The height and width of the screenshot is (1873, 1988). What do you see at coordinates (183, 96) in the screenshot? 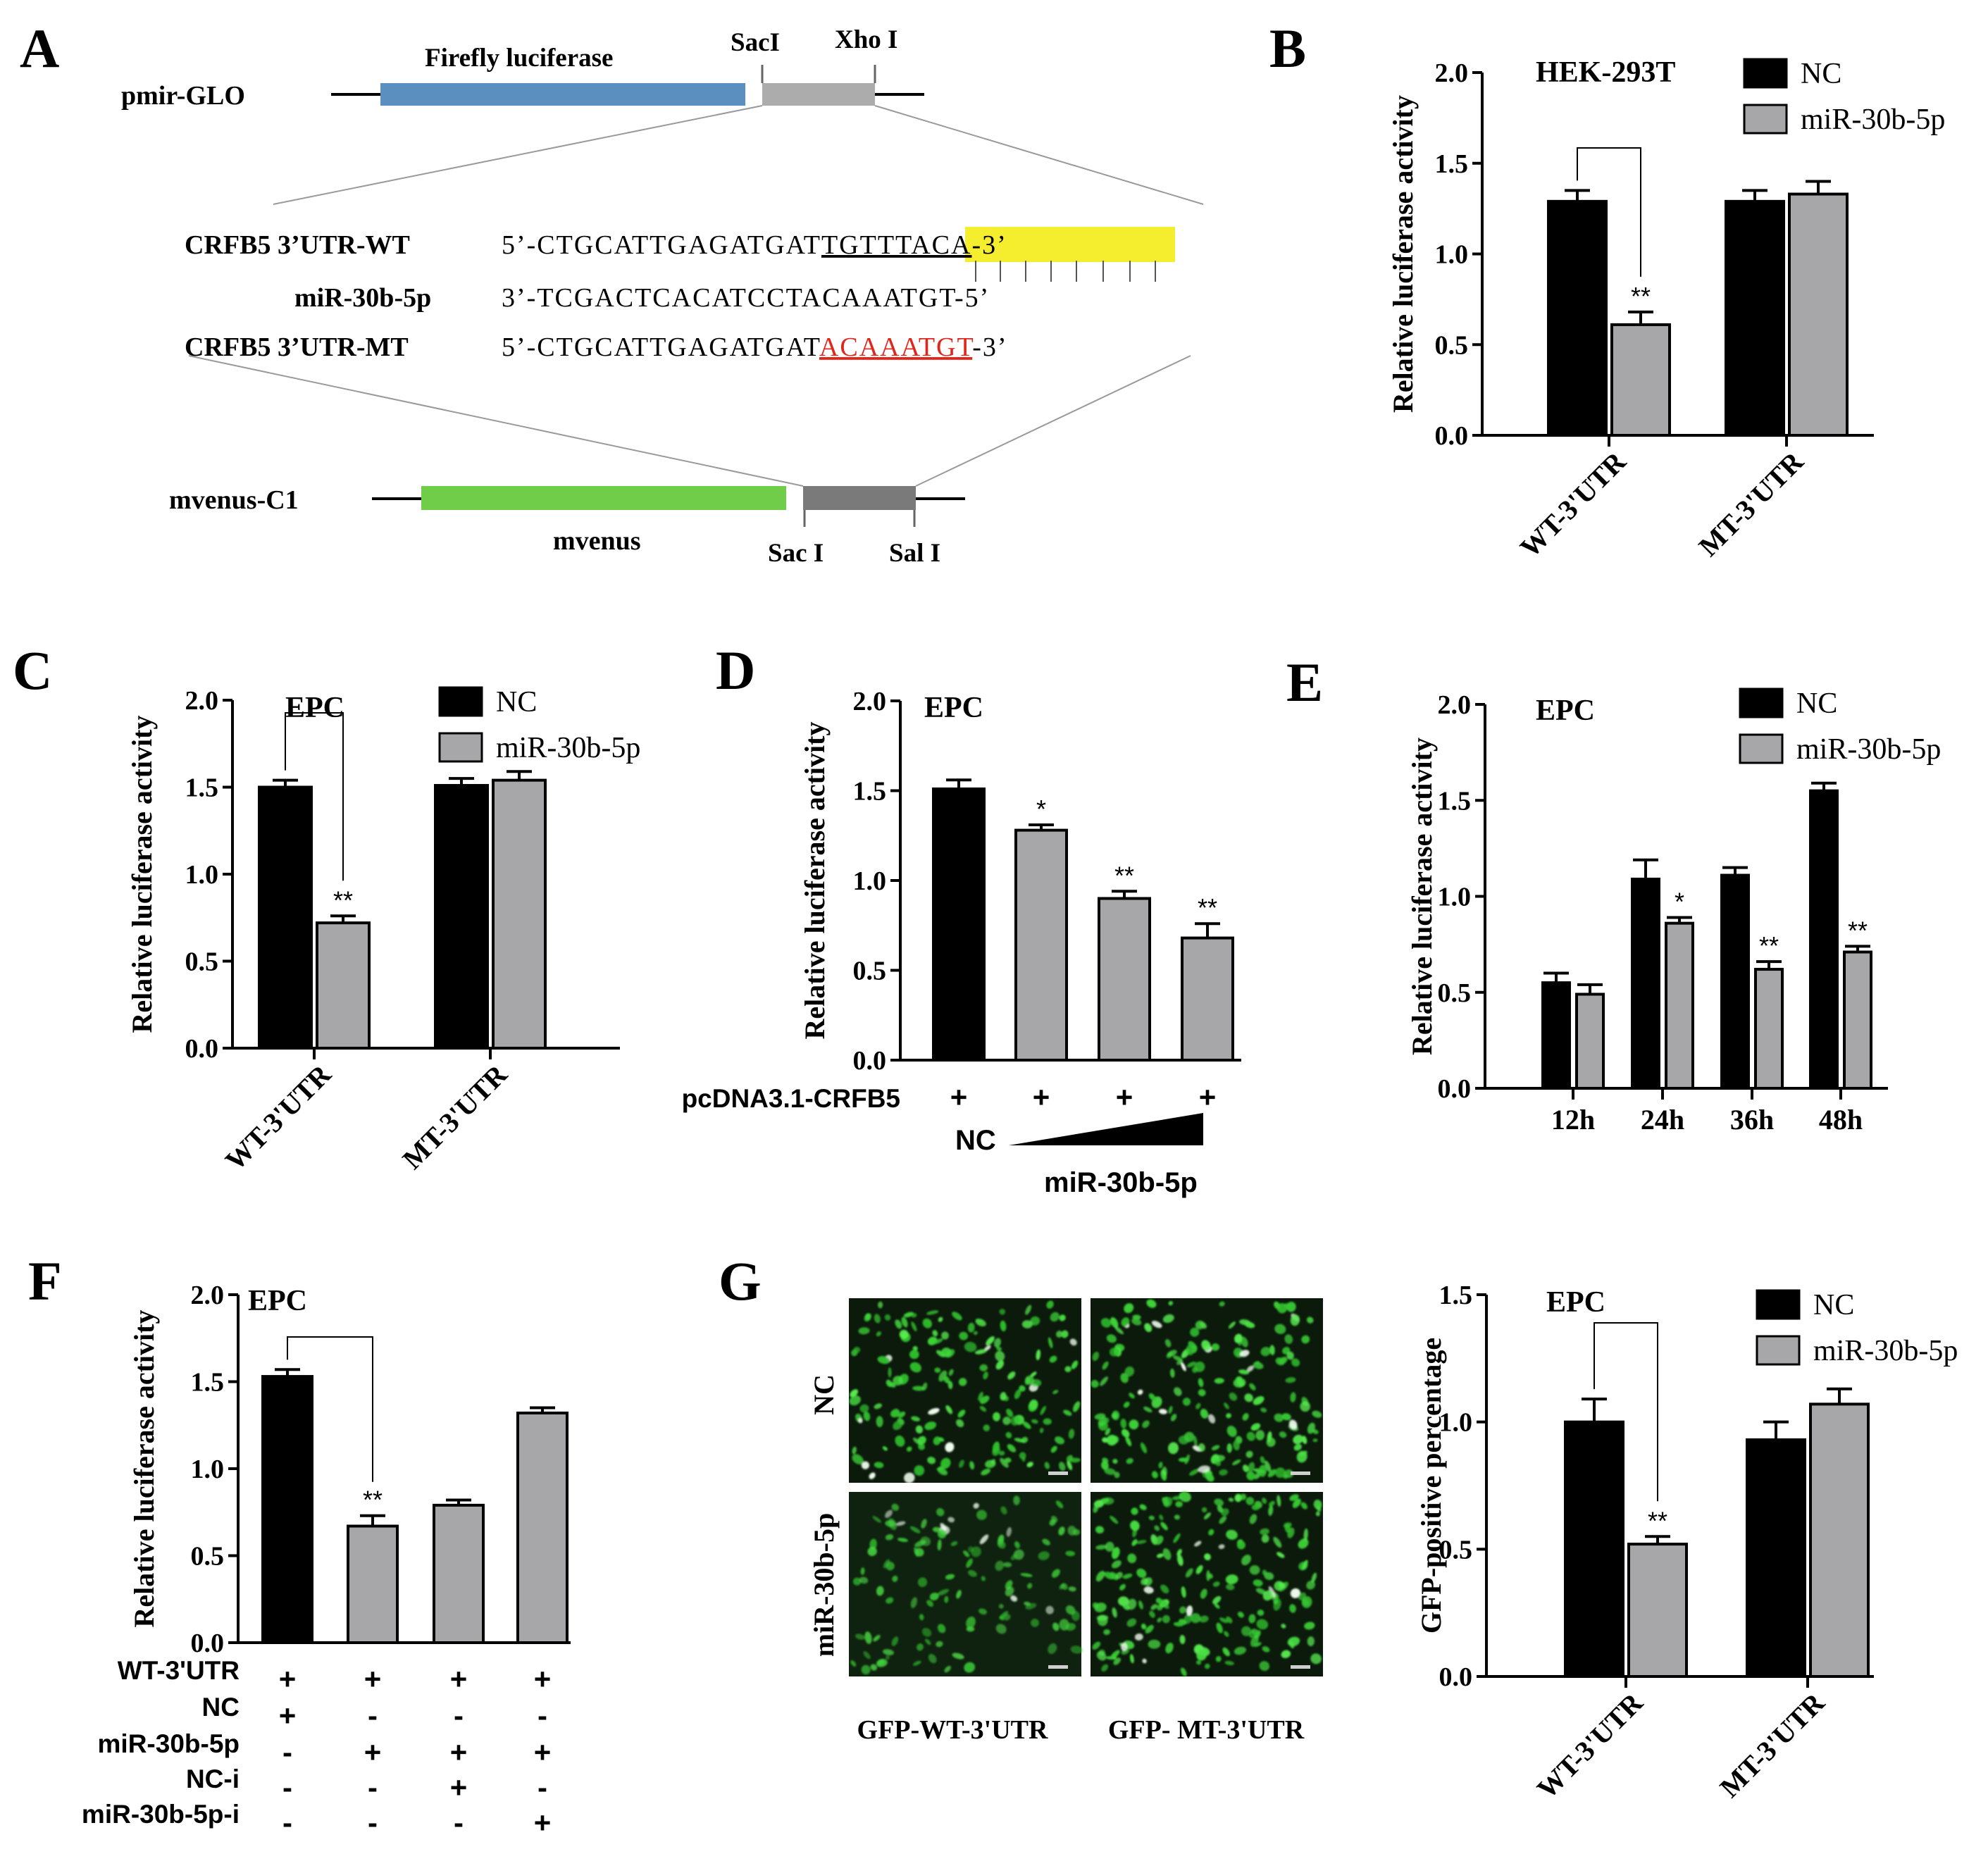
I see `pmir-glo-label: pmir-GLO` at bounding box center [183, 96].